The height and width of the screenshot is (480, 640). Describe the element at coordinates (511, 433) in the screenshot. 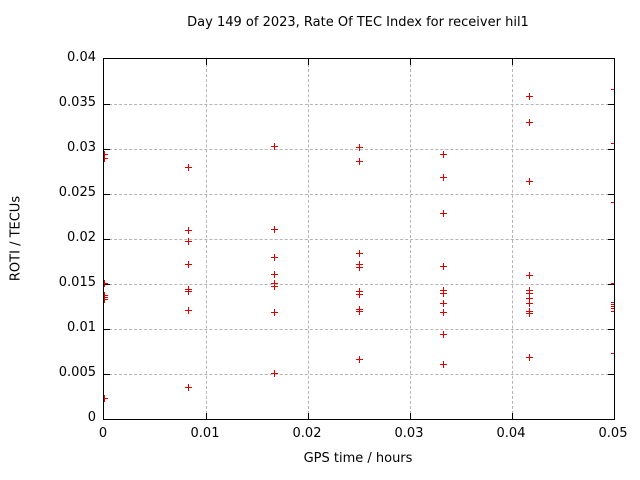

I see `x-tick-label: 0.04` at that location.